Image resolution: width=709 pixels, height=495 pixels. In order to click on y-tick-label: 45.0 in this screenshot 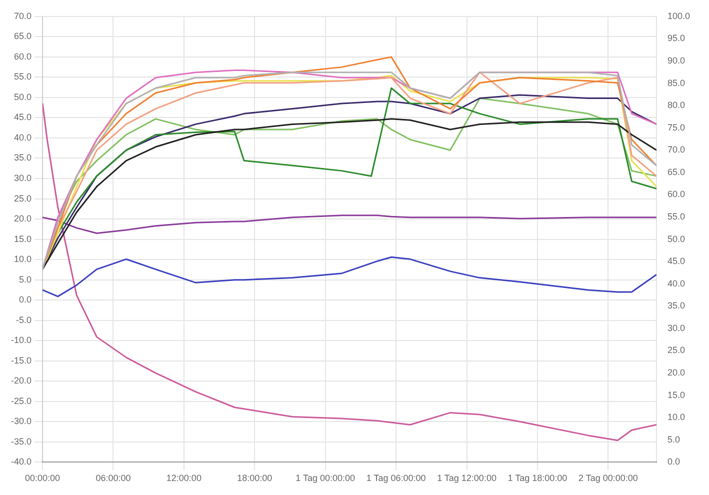, I will do `click(23, 117)`.